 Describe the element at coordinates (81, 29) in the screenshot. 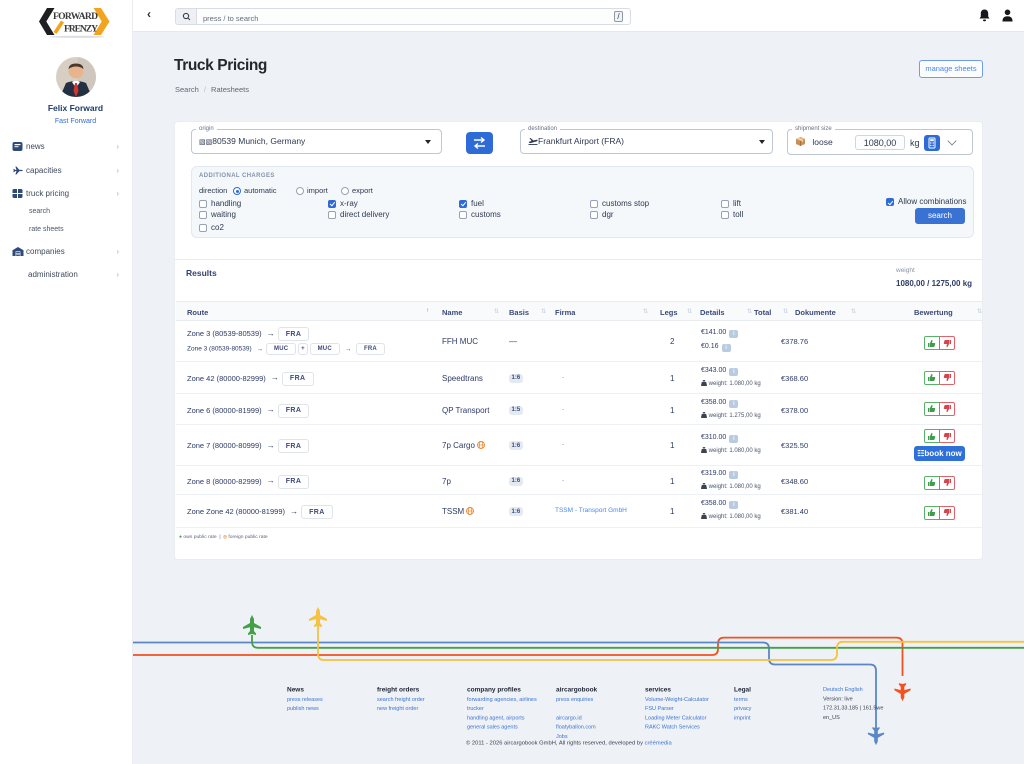

I see `svg-text: FRENZY` at that location.